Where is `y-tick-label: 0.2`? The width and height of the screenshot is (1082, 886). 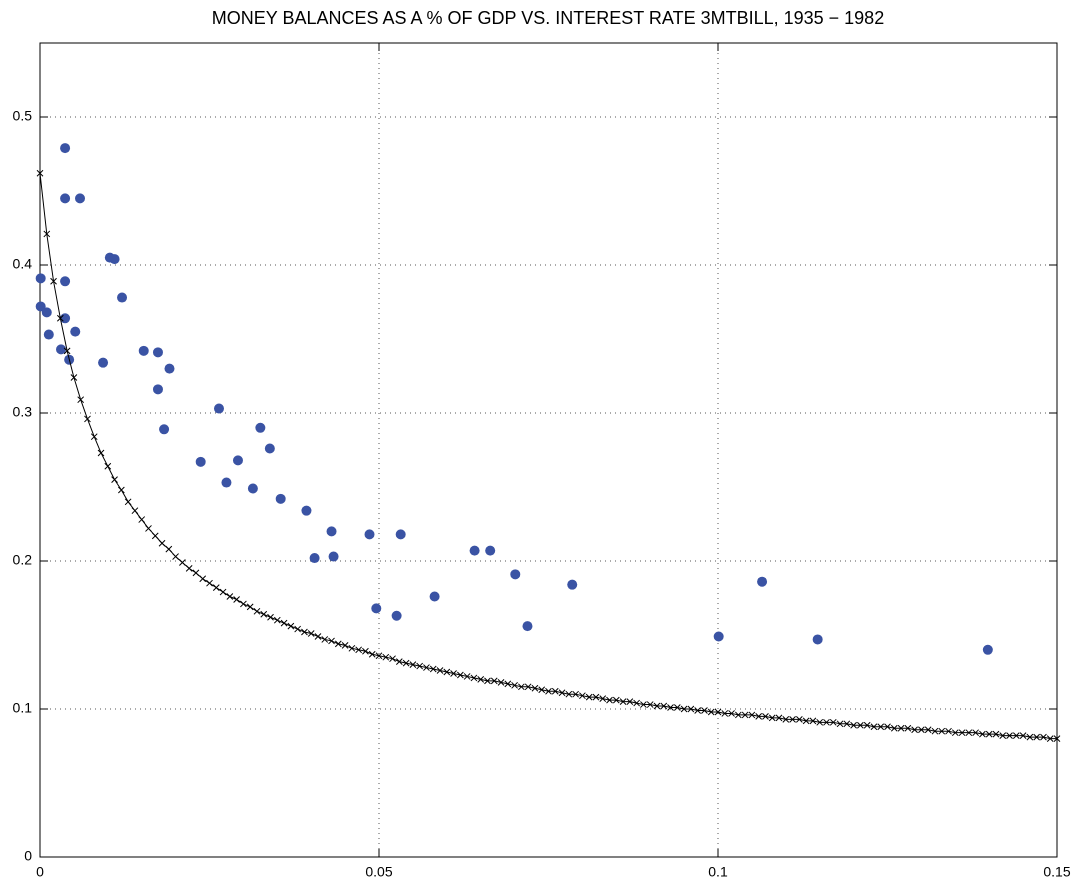
y-tick-label: 0.2 is located at coordinates (23, 560).